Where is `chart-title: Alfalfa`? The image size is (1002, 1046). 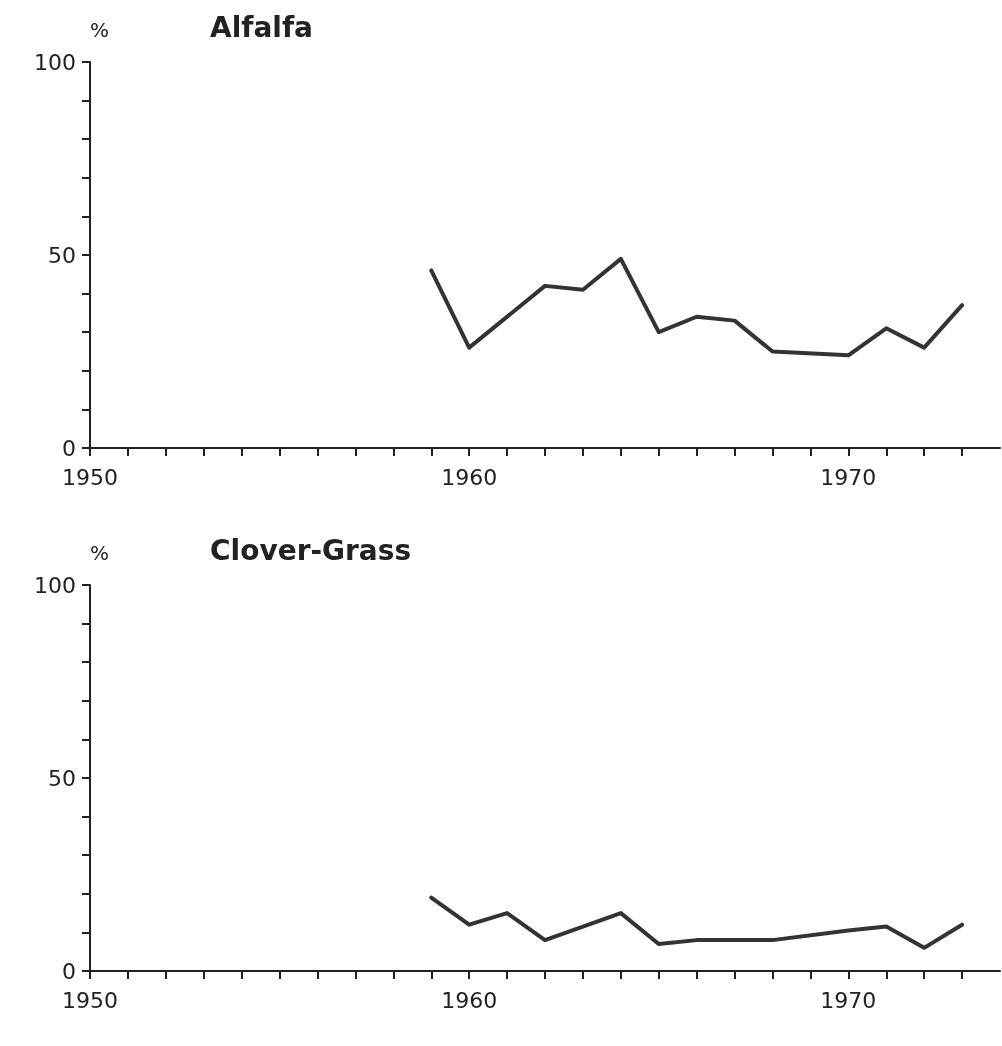 chart-title: Alfalfa is located at coordinates (262, 27).